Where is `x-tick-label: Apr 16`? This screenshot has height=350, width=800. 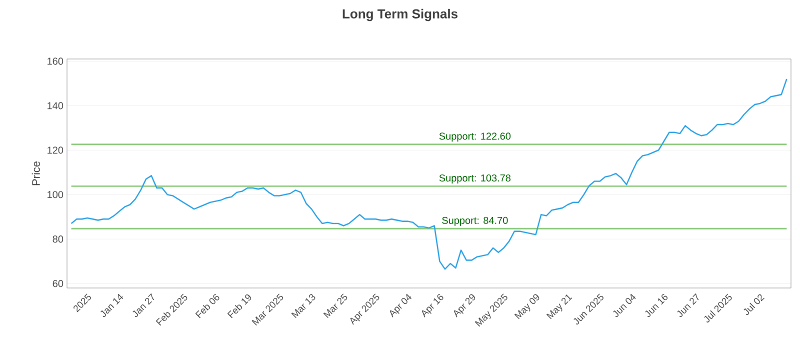
x-tick-label: Apr 16 is located at coordinates (433, 306).